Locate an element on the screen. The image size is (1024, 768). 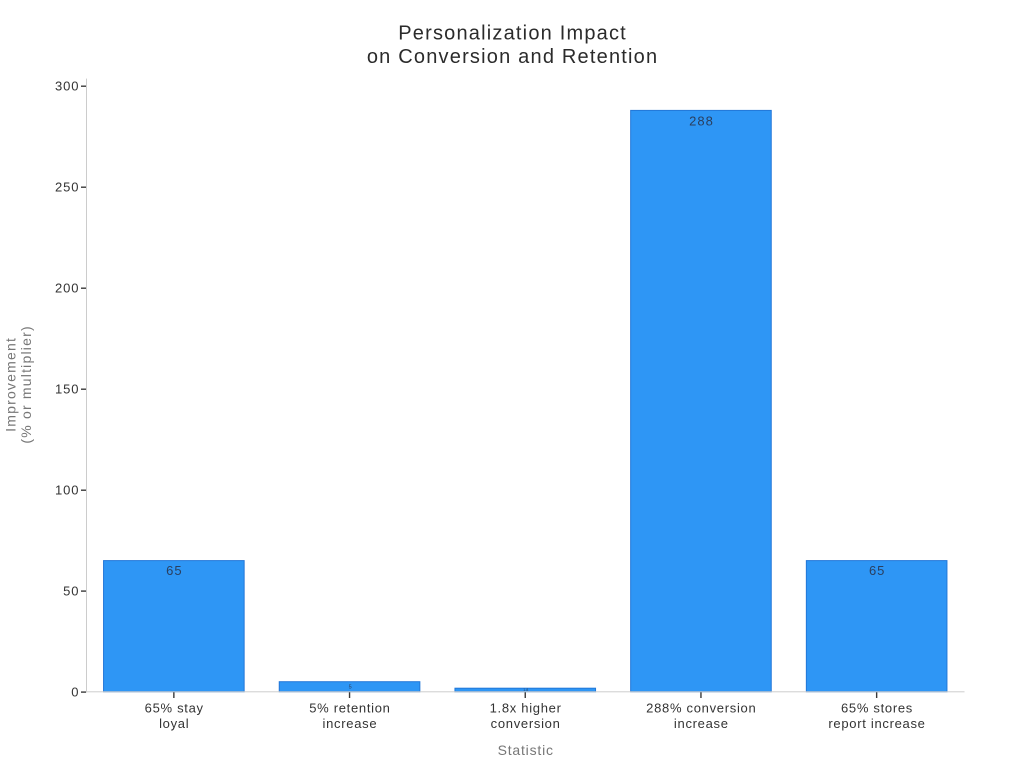
svg-text: 5 is located at coordinates (350, 688).